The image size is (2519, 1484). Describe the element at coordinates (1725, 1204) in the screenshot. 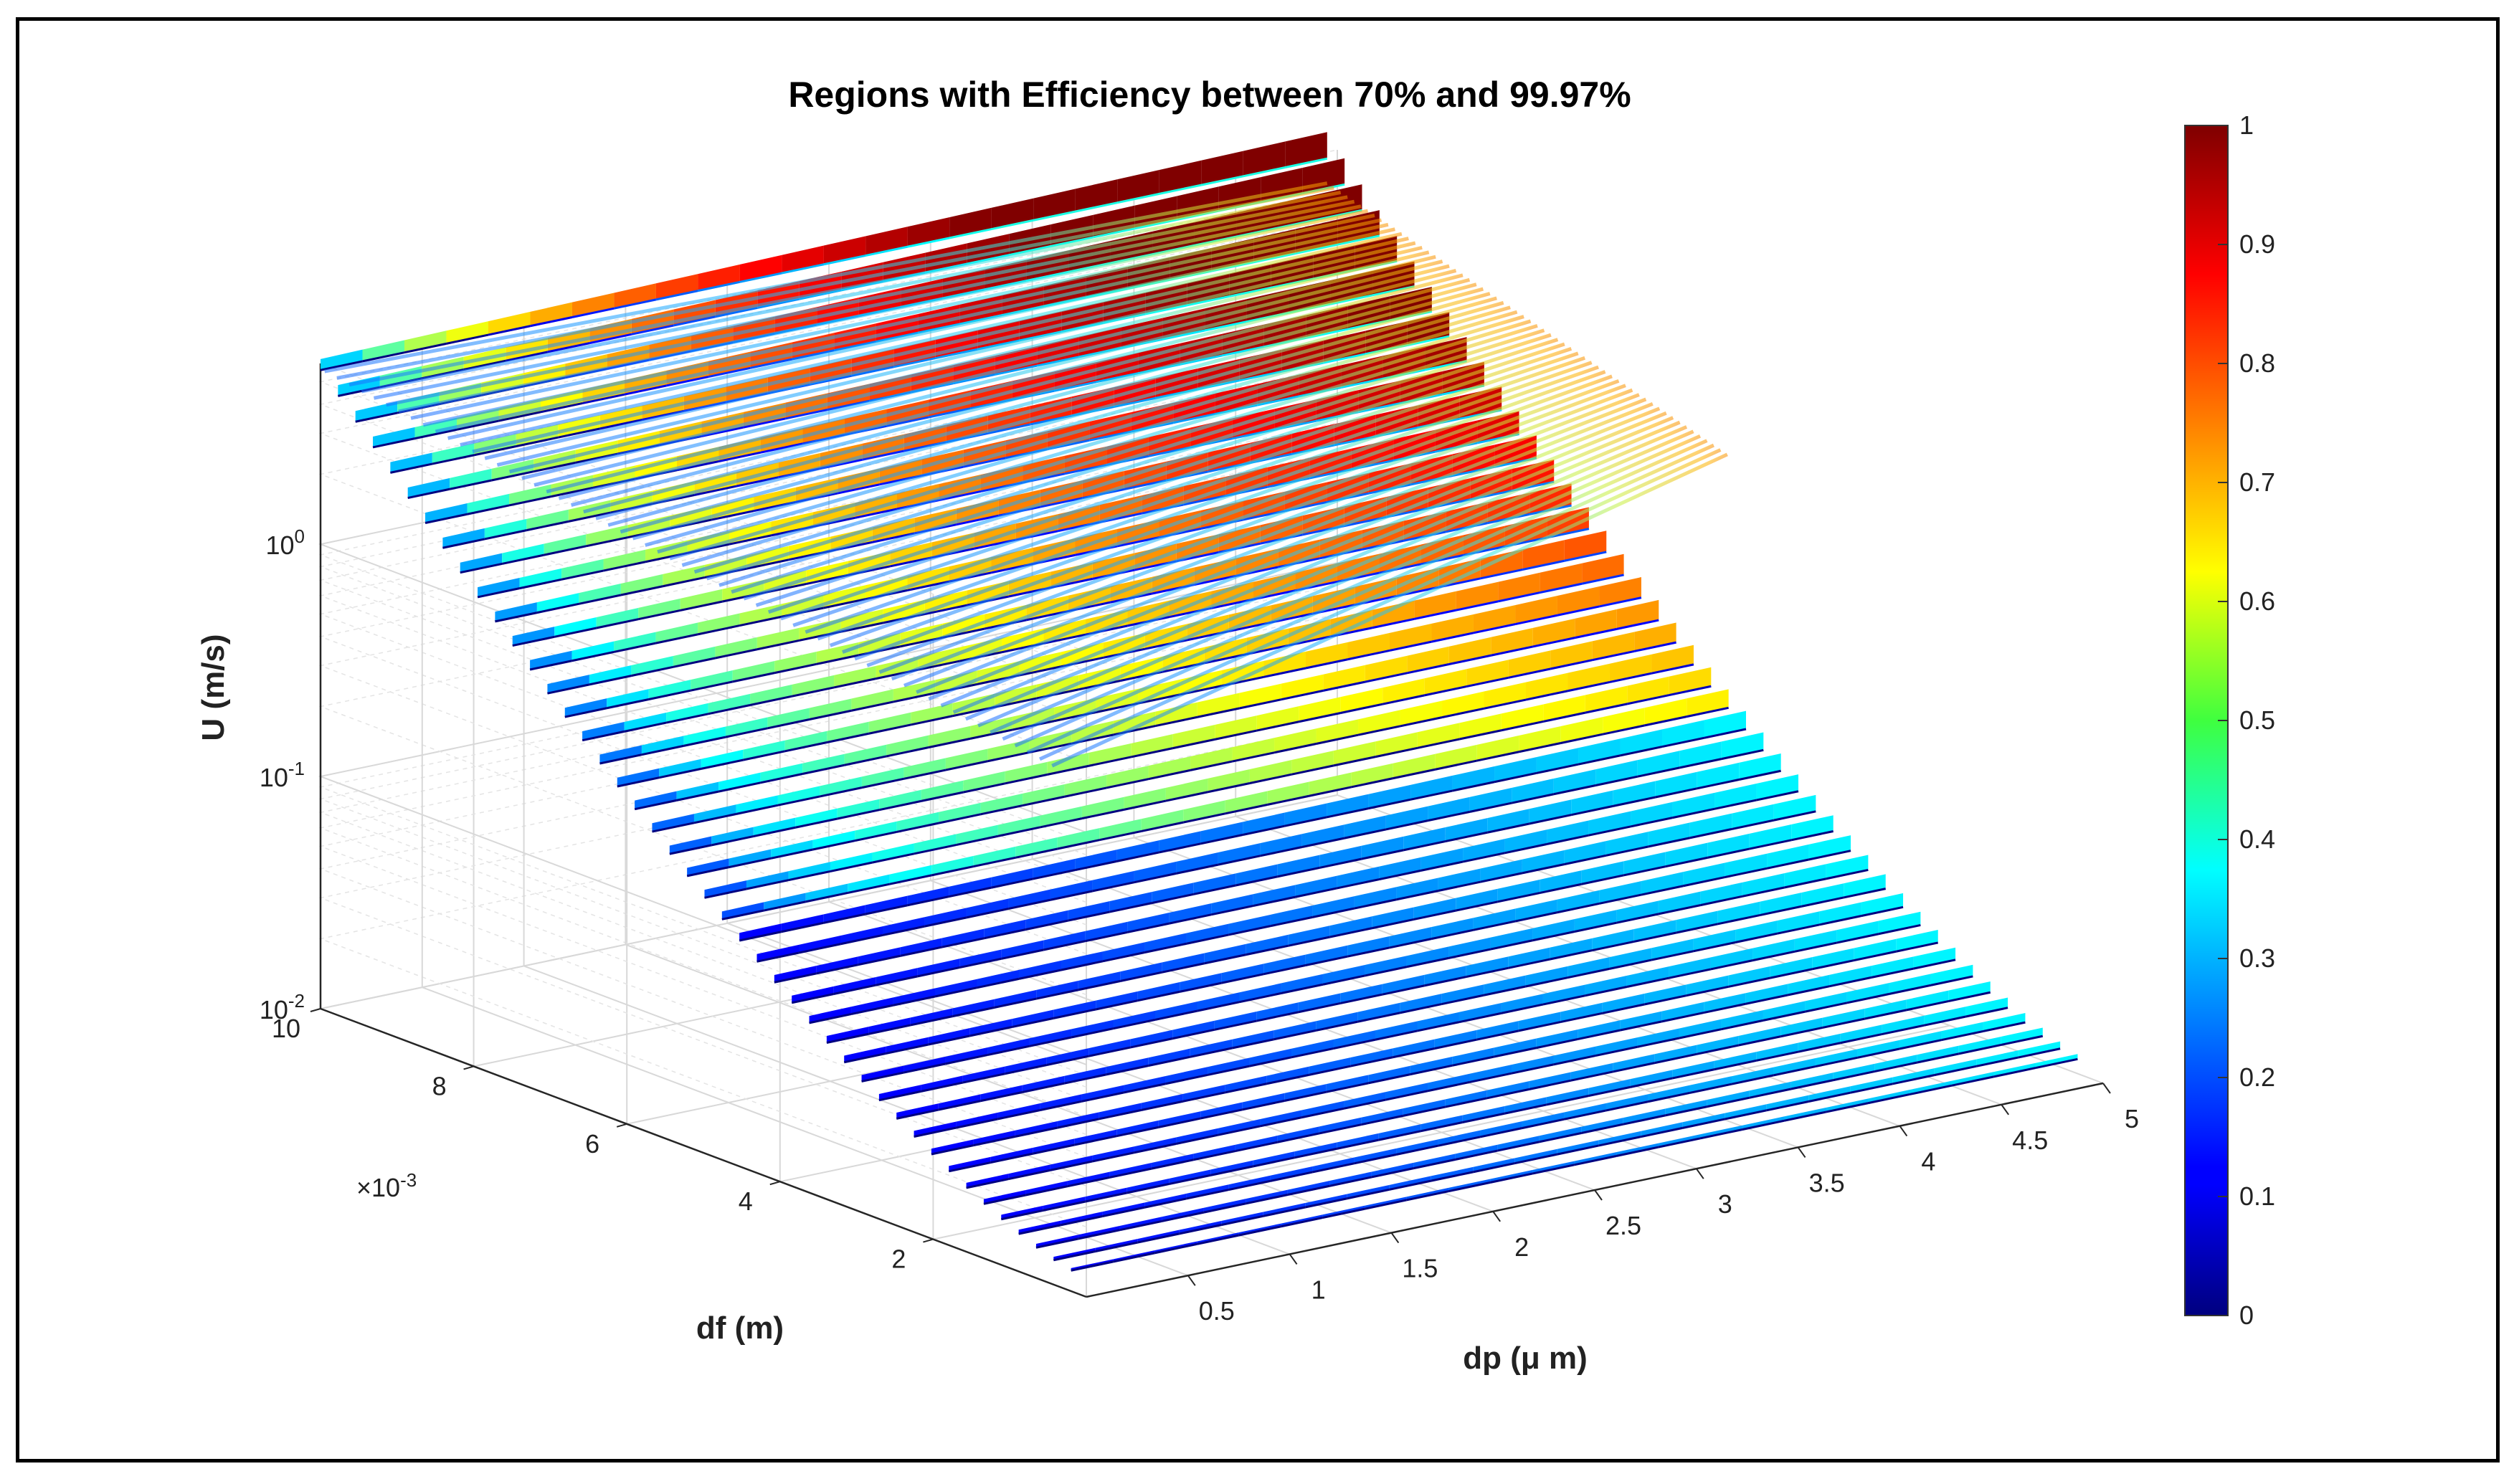

I see `x-tick-label: 3` at that location.